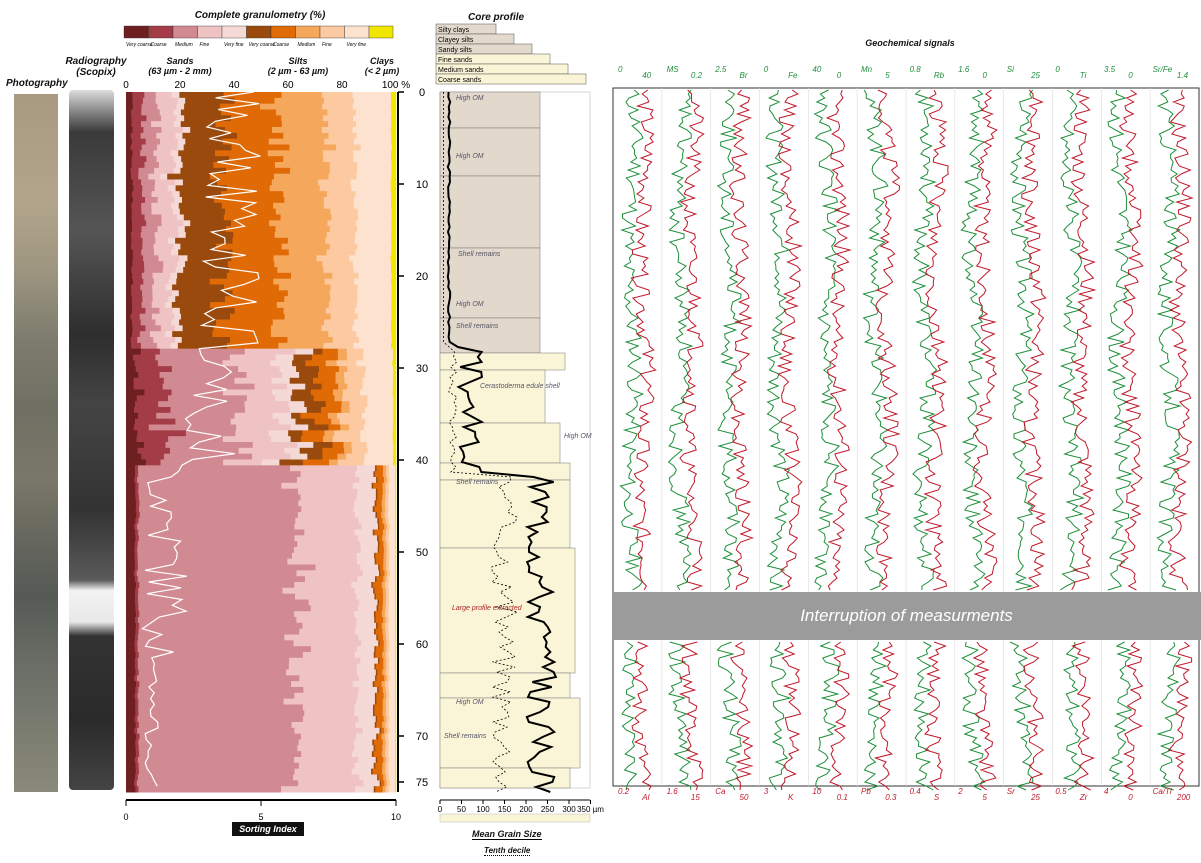 Image resolution: width=1201 pixels, height=863 pixels. Describe the element at coordinates (460, 80) in the screenshot. I see `profile-legend-label: Coarse sands` at that location.